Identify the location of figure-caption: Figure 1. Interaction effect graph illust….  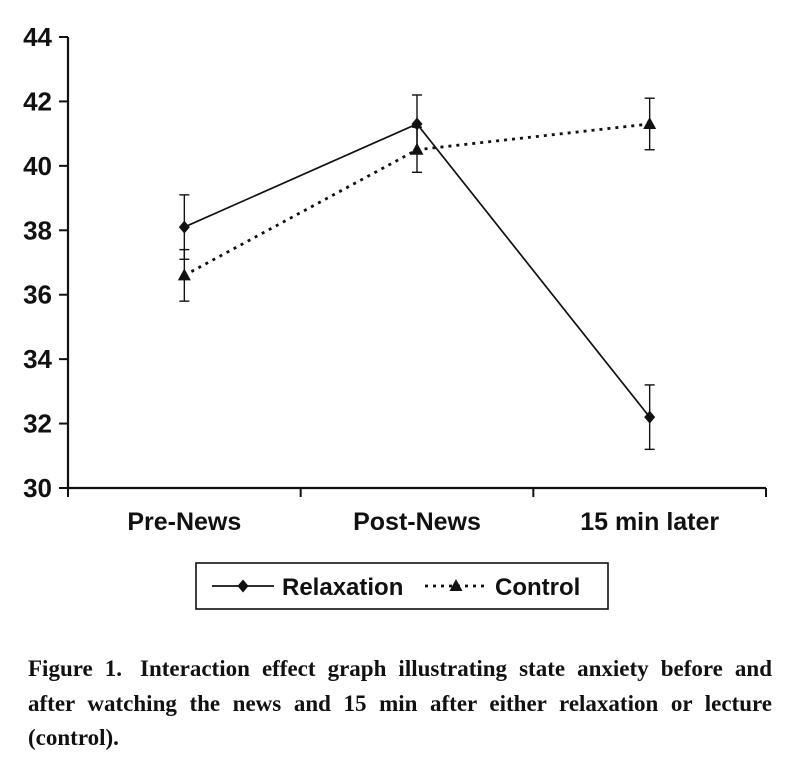
(400, 704).